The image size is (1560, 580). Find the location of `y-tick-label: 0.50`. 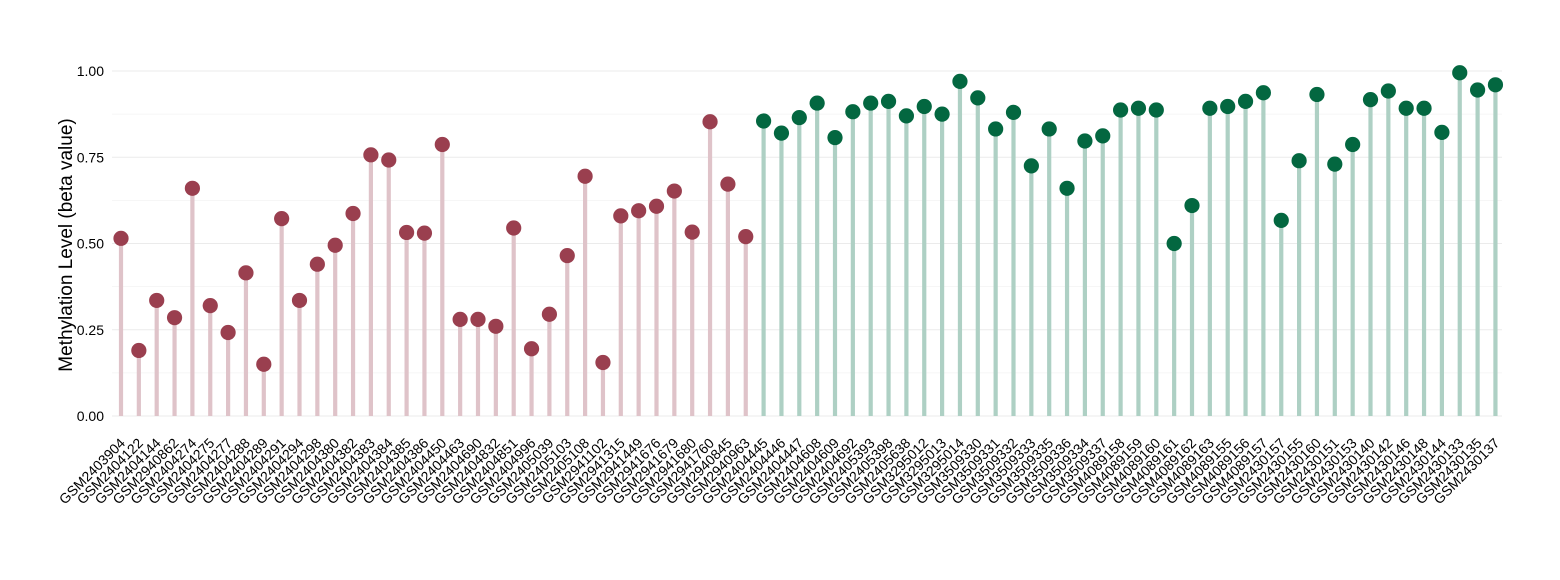

y-tick-label: 0.50 is located at coordinates (90, 244).